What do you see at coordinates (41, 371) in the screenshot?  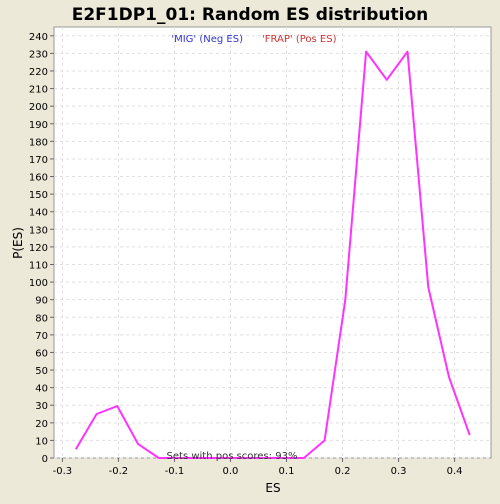 I see `y-tick-label: 50` at bounding box center [41, 371].